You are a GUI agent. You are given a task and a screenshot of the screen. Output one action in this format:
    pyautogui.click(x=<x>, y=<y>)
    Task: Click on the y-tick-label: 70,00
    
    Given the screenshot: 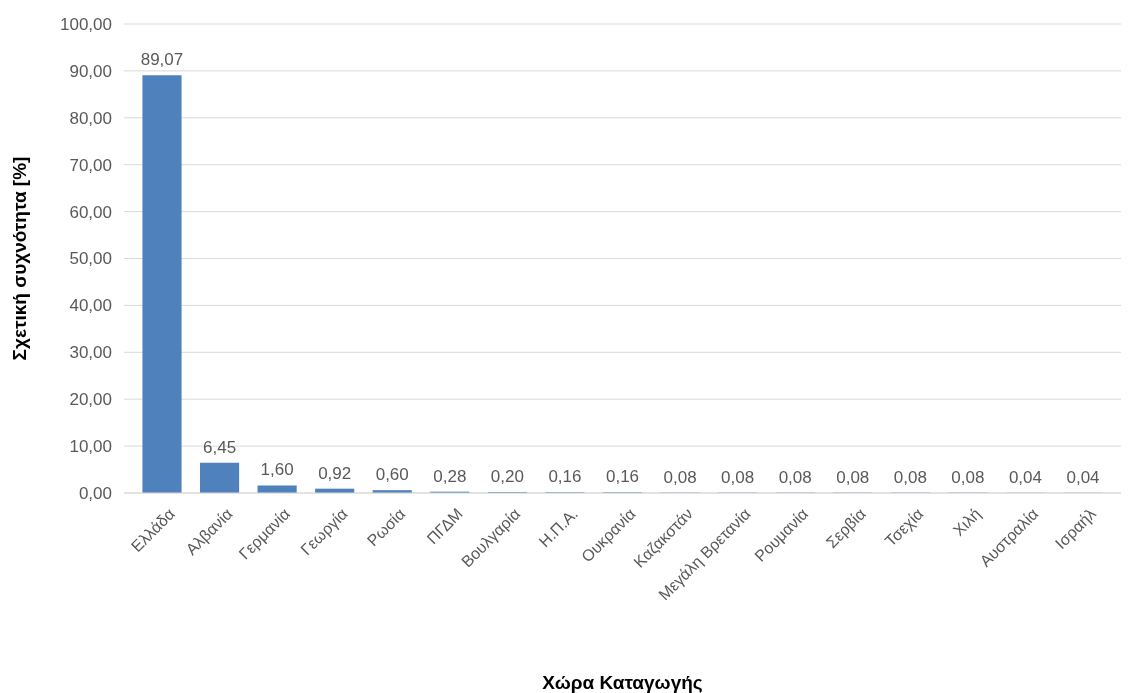 What is the action you would take?
    pyautogui.click(x=90, y=165)
    